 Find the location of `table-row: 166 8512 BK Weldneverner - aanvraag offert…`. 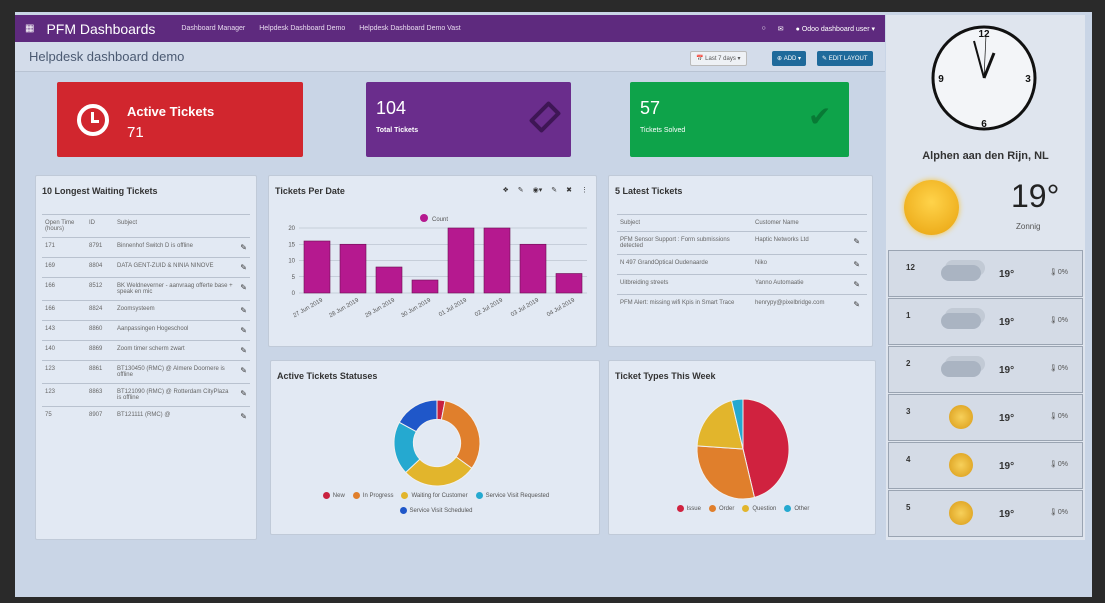

table-row: 166 8512 BK Weldneverner - aanvraag offert… is located at coordinates (146, 289).